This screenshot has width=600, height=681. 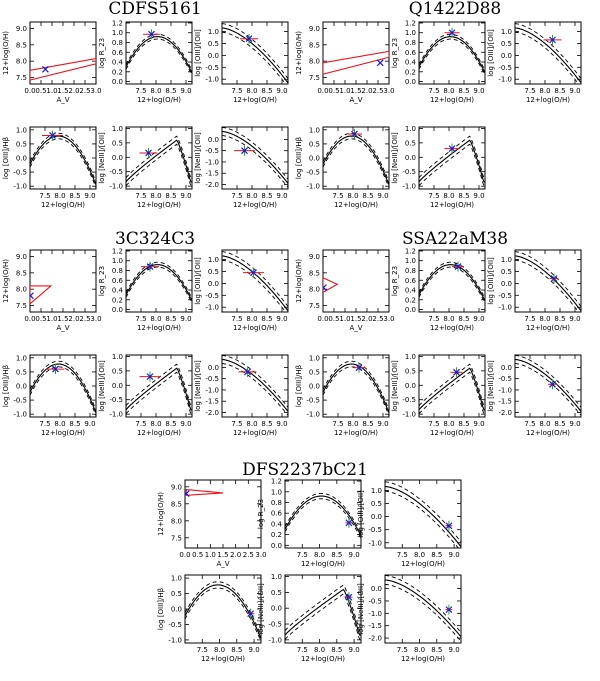 What do you see at coordinates (154, 9) in the screenshot?
I see `galaxy-title: CDFS5161` at bounding box center [154, 9].